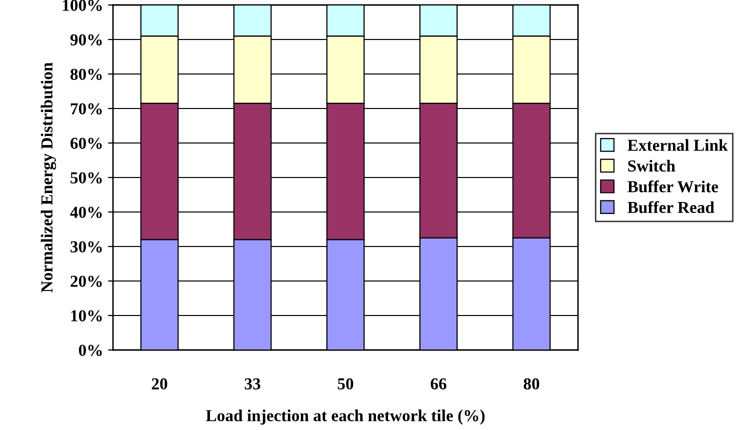 This screenshot has height=430, width=753. Describe the element at coordinates (86, 108) in the screenshot. I see `y-tick-label: 70%` at that location.